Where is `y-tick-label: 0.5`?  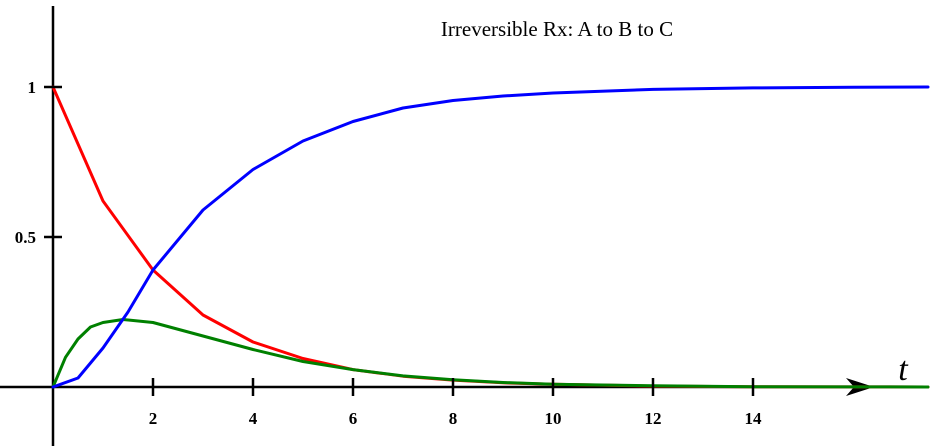
y-tick-label: 0.5 is located at coordinates (25, 237).